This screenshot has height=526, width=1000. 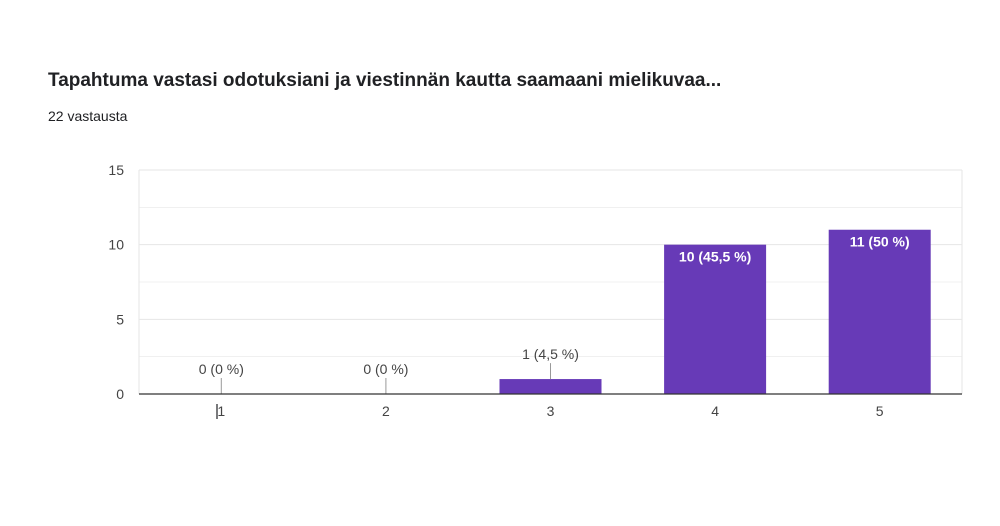 What do you see at coordinates (880, 411) in the screenshot?
I see `x-tick-label: 5` at bounding box center [880, 411].